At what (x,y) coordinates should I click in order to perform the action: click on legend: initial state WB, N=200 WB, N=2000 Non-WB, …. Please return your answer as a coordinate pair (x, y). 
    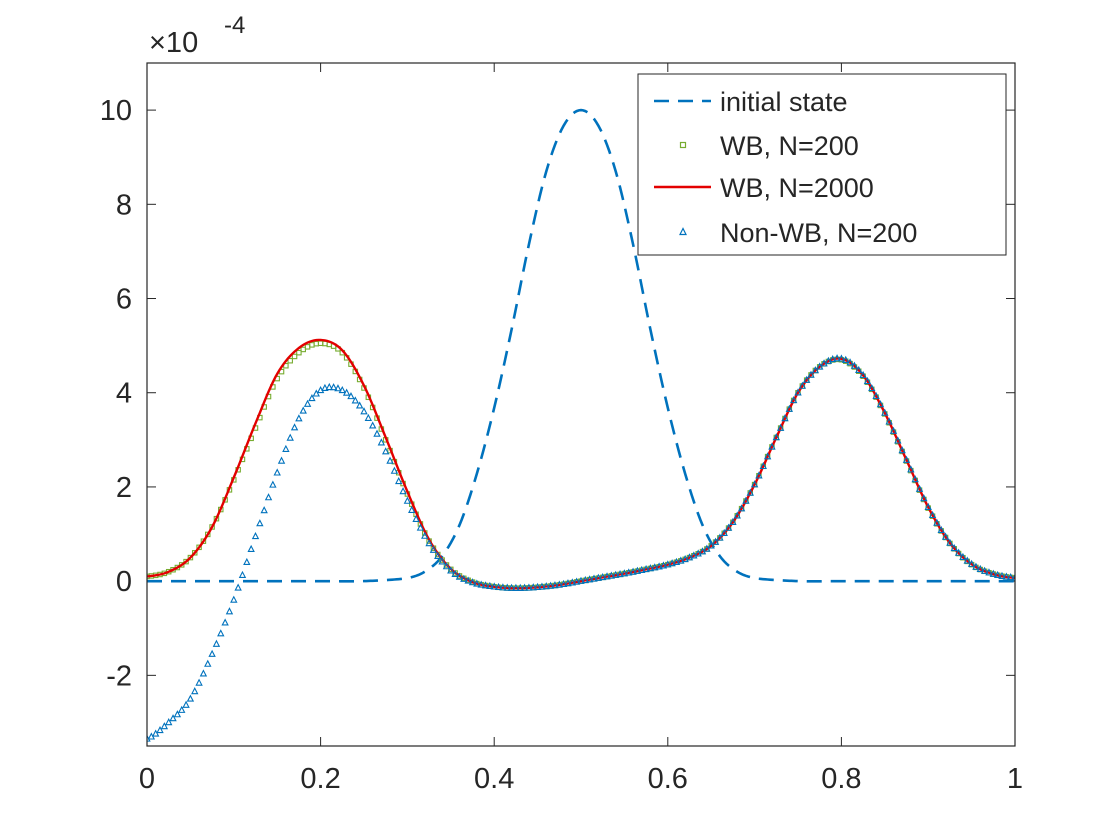
    Looking at the image, I should click on (822, 164).